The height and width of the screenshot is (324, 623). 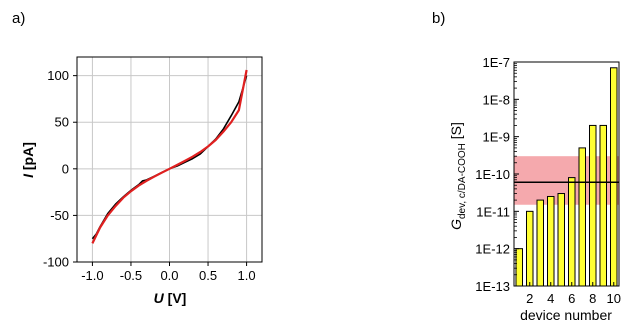 What do you see at coordinates (566, 315) in the screenshot?
I see `panel-b-xlabel: device number` at bounding box center [566, 315].